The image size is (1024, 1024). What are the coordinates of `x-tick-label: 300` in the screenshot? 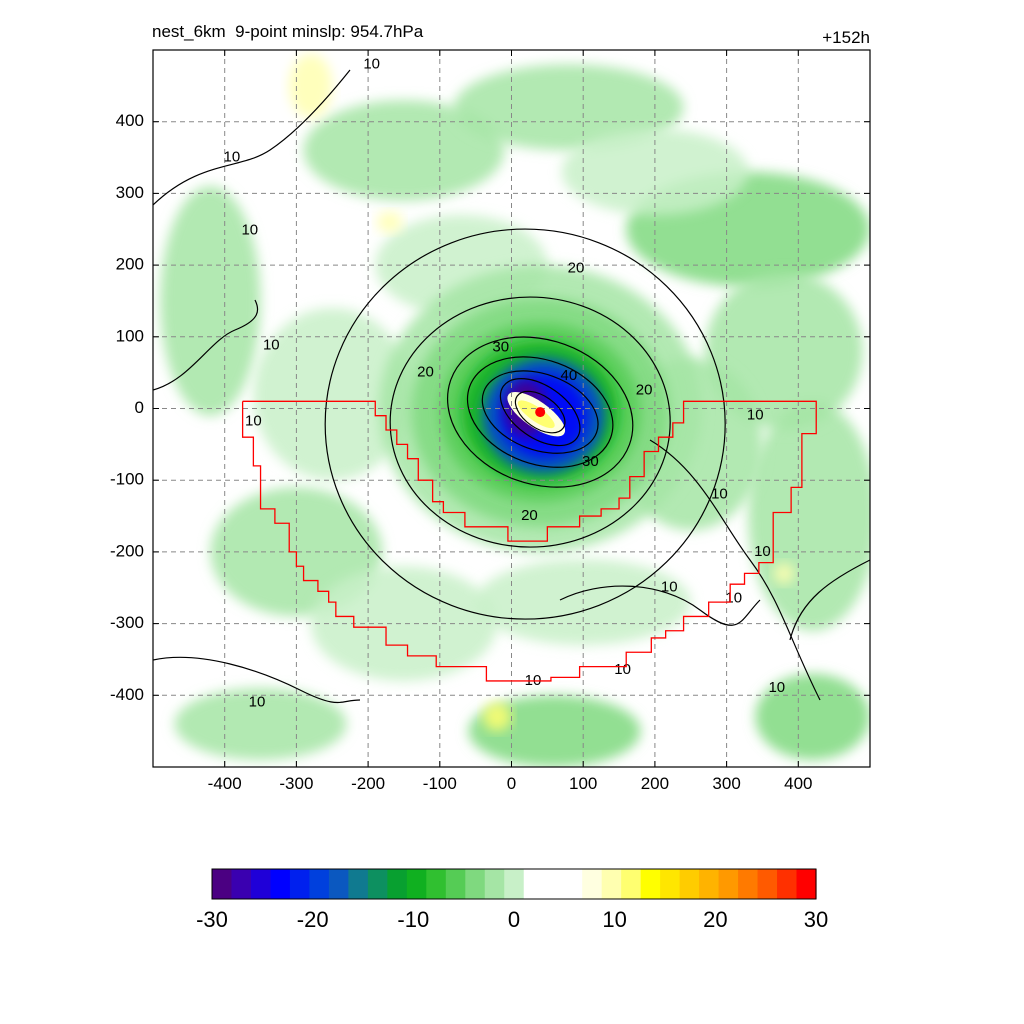 It's located at (726, 783).